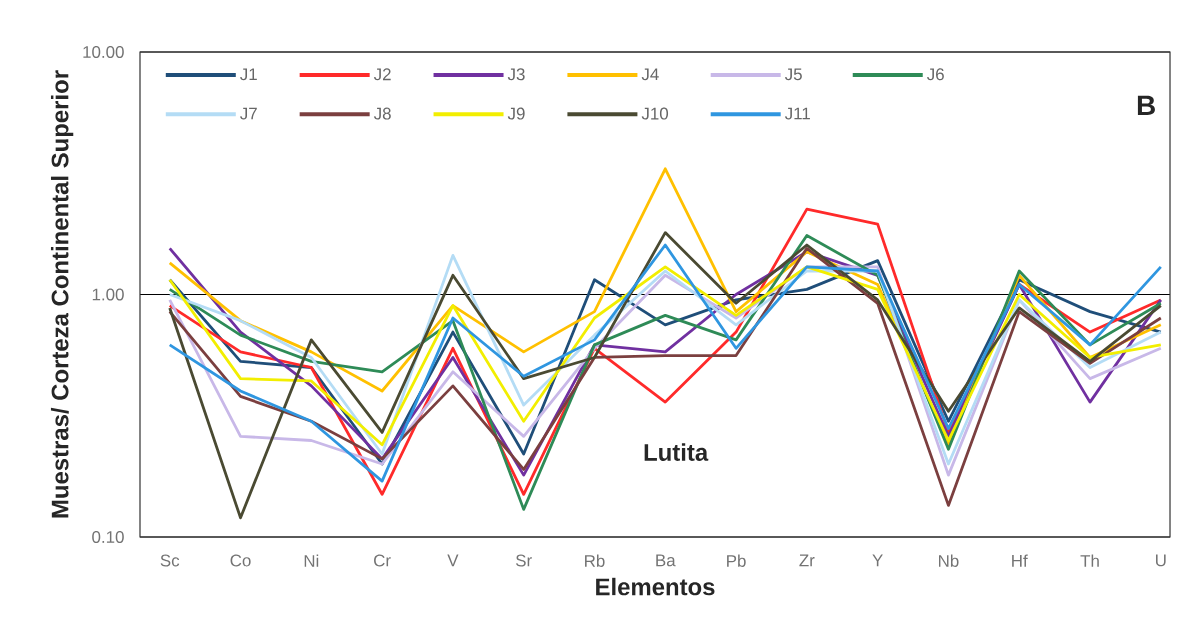  What do you see at coordinates (382, 113) in the screenshot?
I see `legend-label: J8` at bounding box center [382, 113].